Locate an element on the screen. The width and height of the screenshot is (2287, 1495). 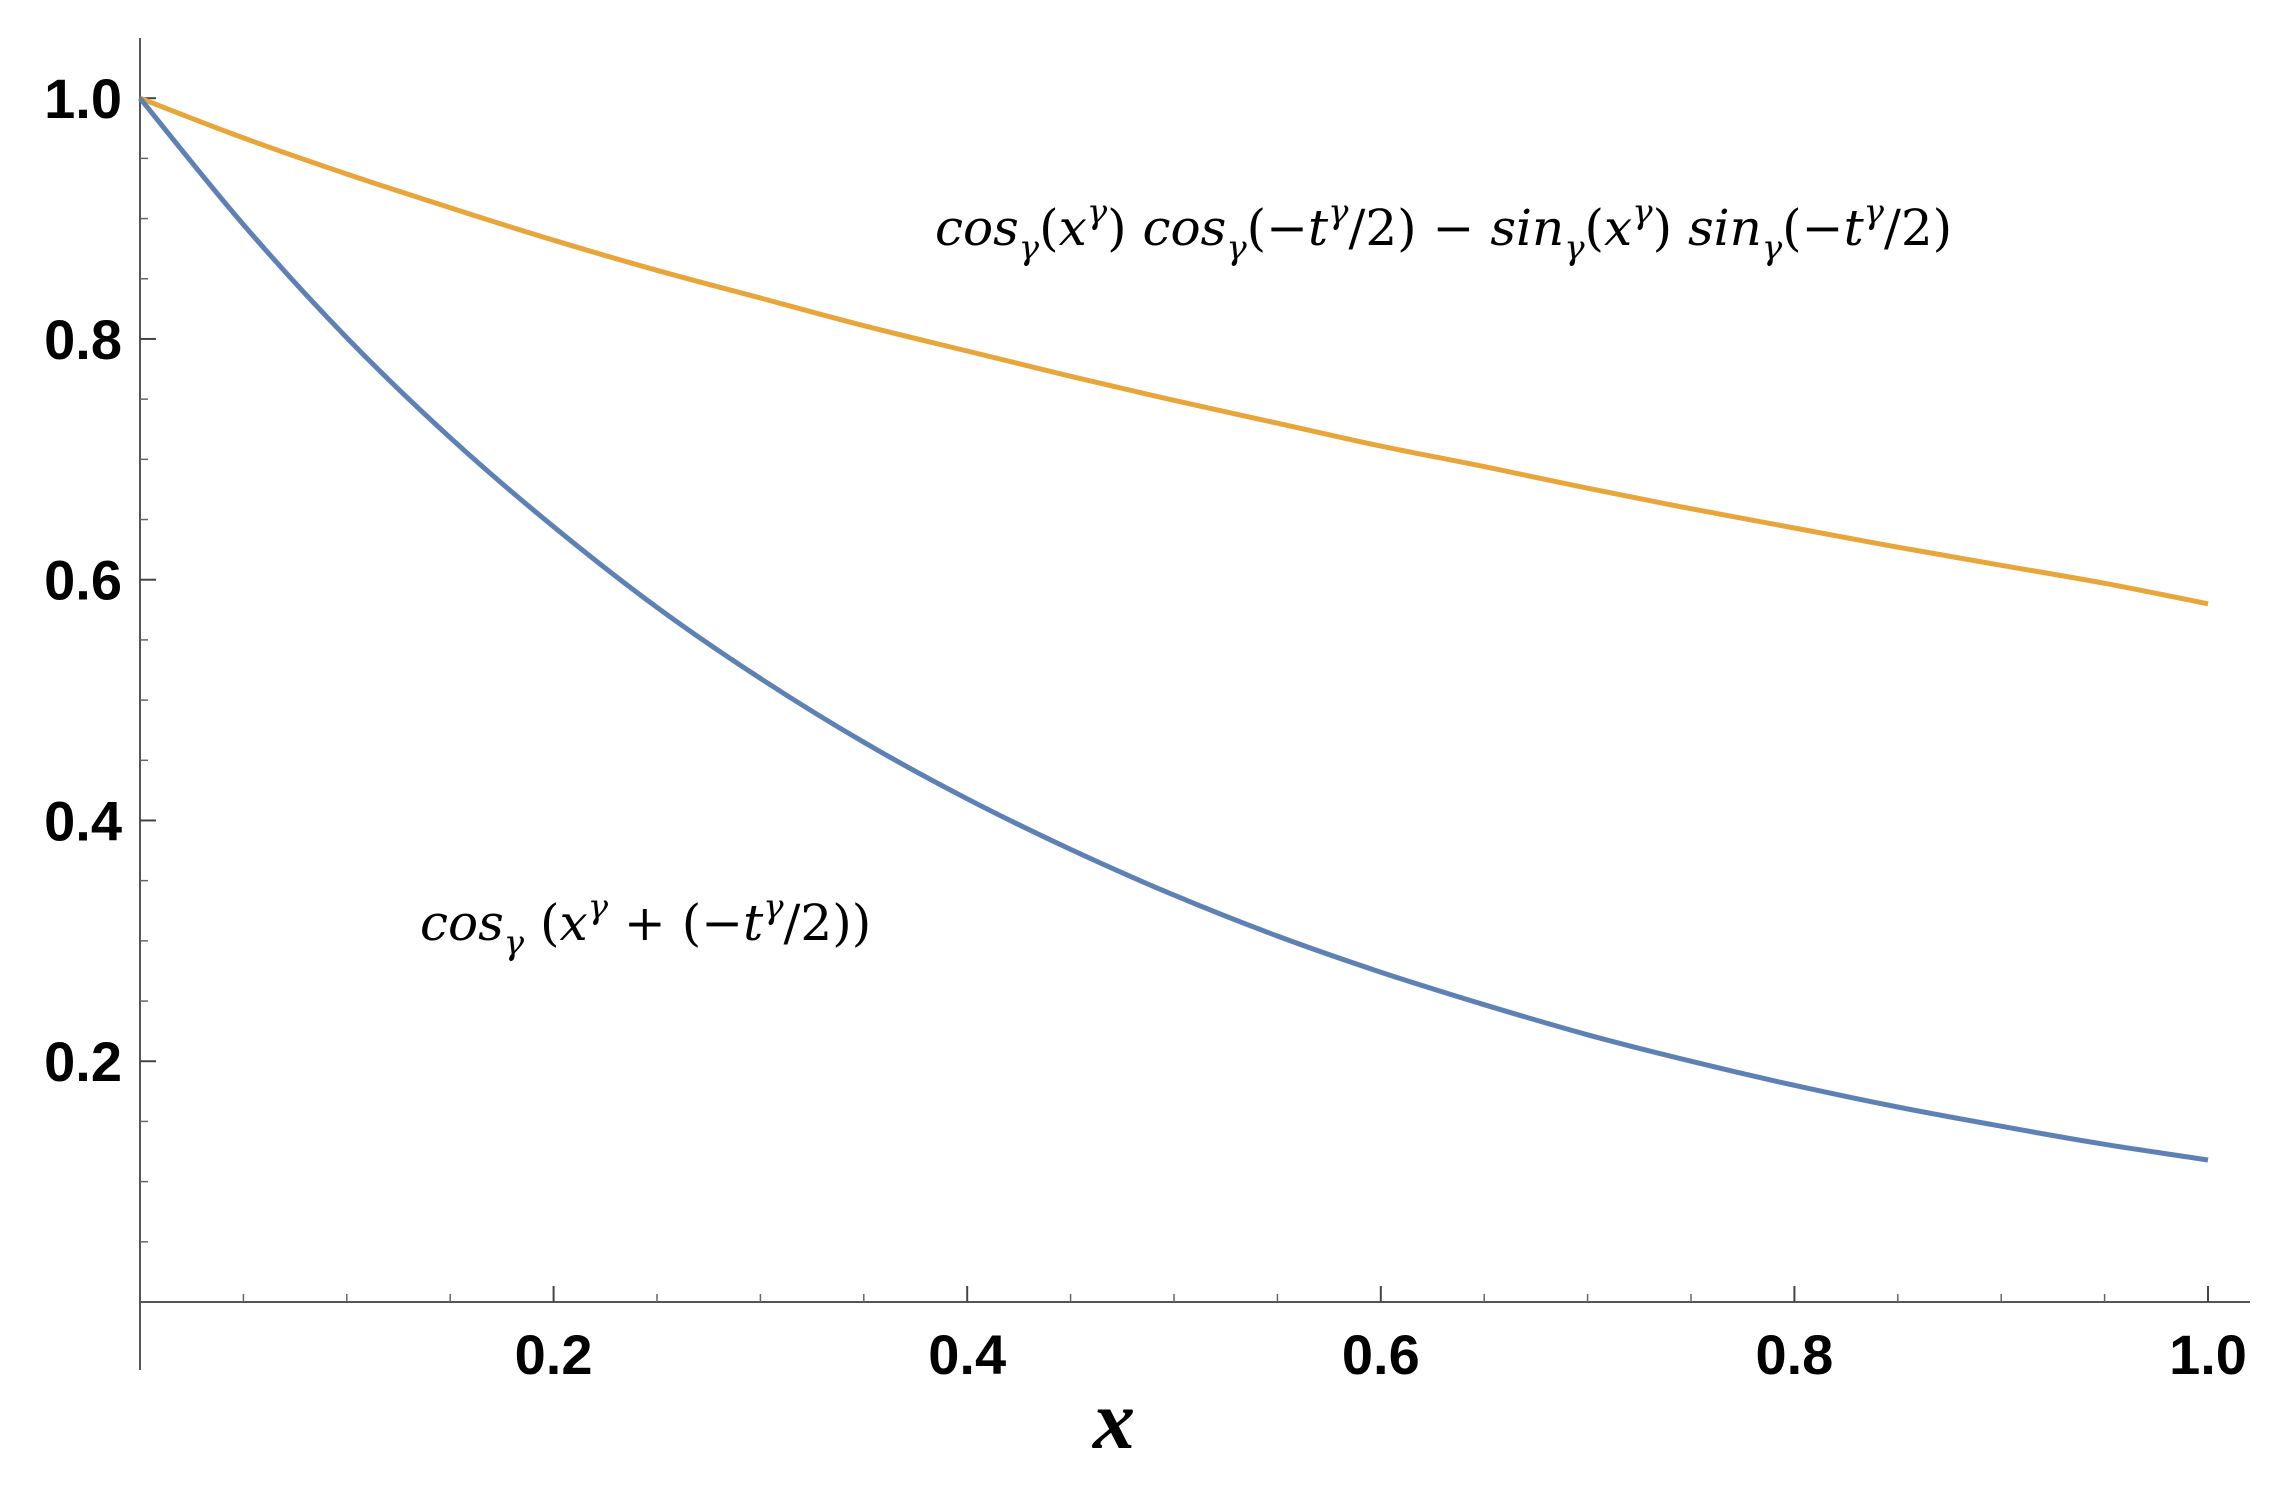
x-tick-label: 1.0 is located at coordinates (2208, 1354).